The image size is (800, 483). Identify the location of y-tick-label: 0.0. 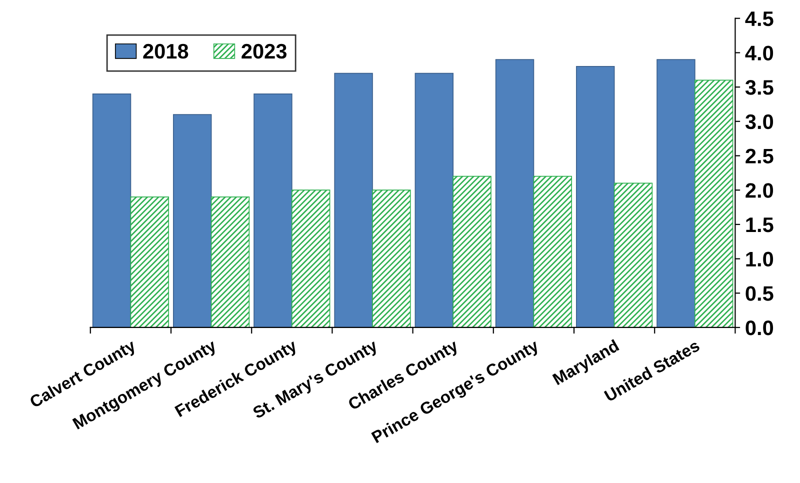
(760, 328).